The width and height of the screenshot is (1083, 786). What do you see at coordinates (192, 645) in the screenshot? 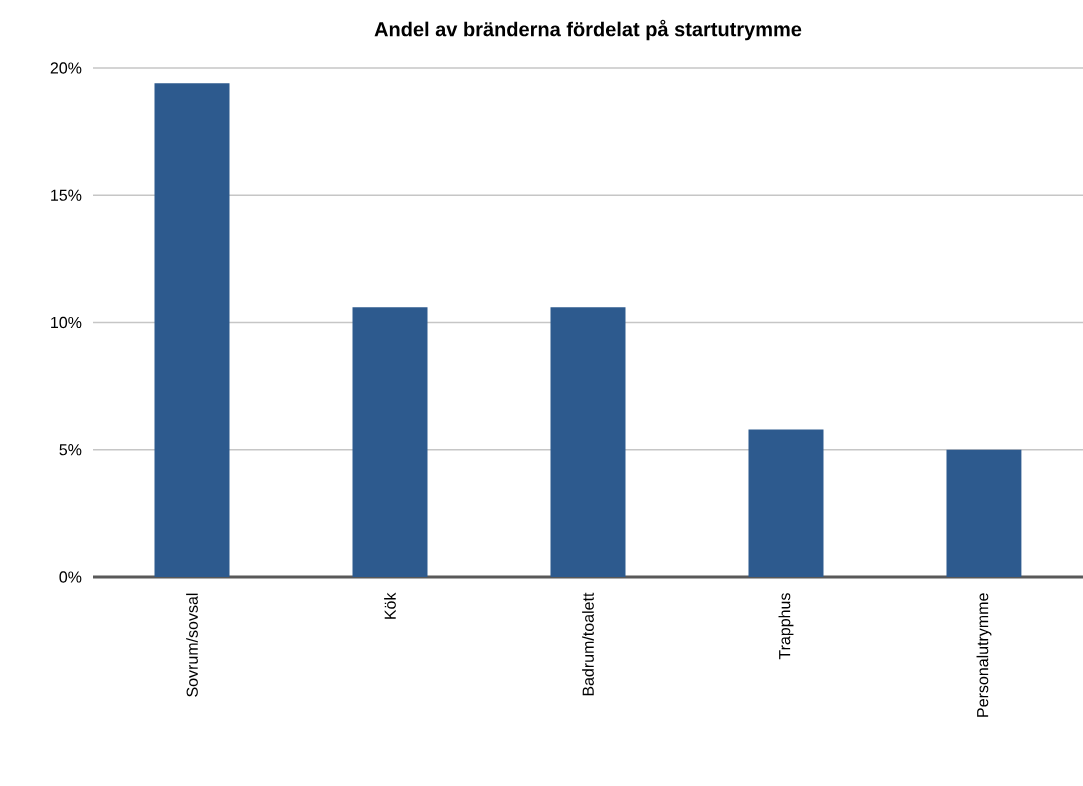
I see `x-tick-label: Sovrum/sovsal` at bounding box center [192, 645].